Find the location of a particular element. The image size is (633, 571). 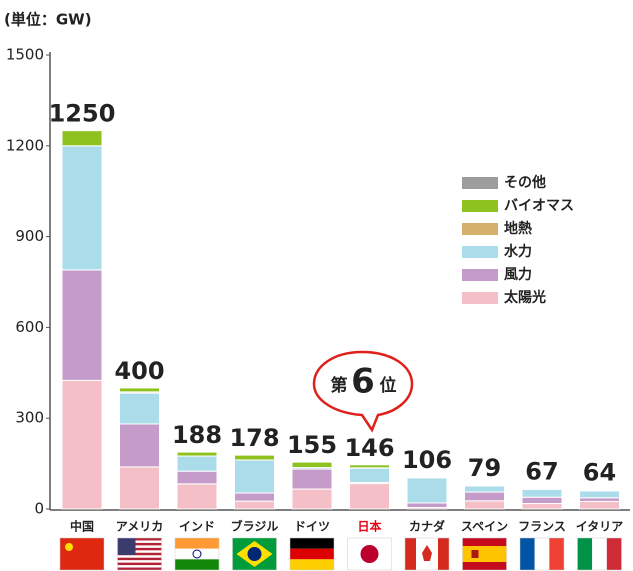

legend-label: 風力 is located at coordinates (518, 274).